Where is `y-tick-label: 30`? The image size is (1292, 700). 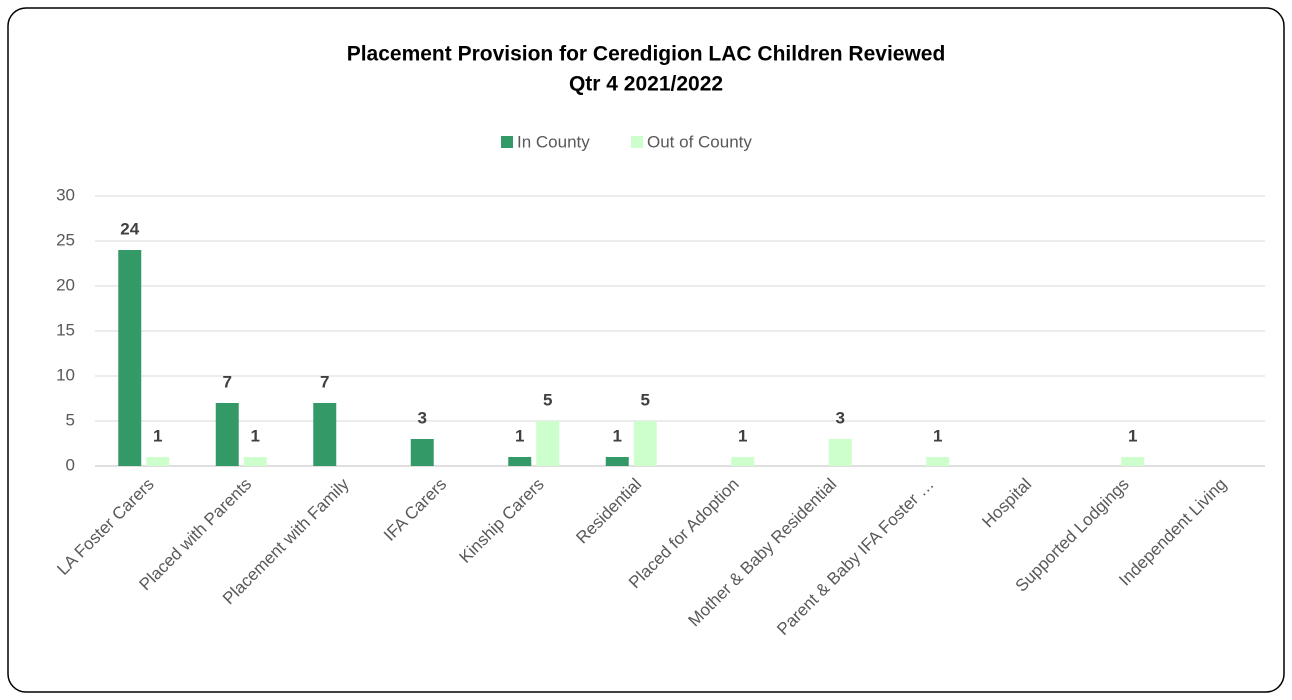
y-tick-label: 30 is located at coordinates (65, 194).